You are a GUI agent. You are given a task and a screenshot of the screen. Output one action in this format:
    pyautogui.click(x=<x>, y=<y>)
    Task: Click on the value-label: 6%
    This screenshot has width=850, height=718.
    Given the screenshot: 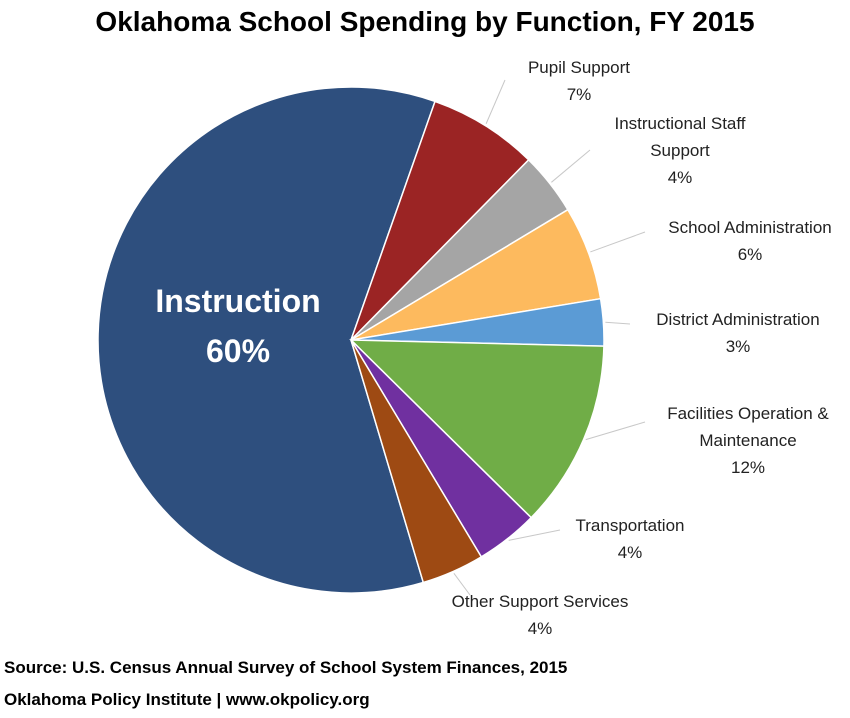 What is the action you would take?
    pyautogui.click(x=750, y=254)
    